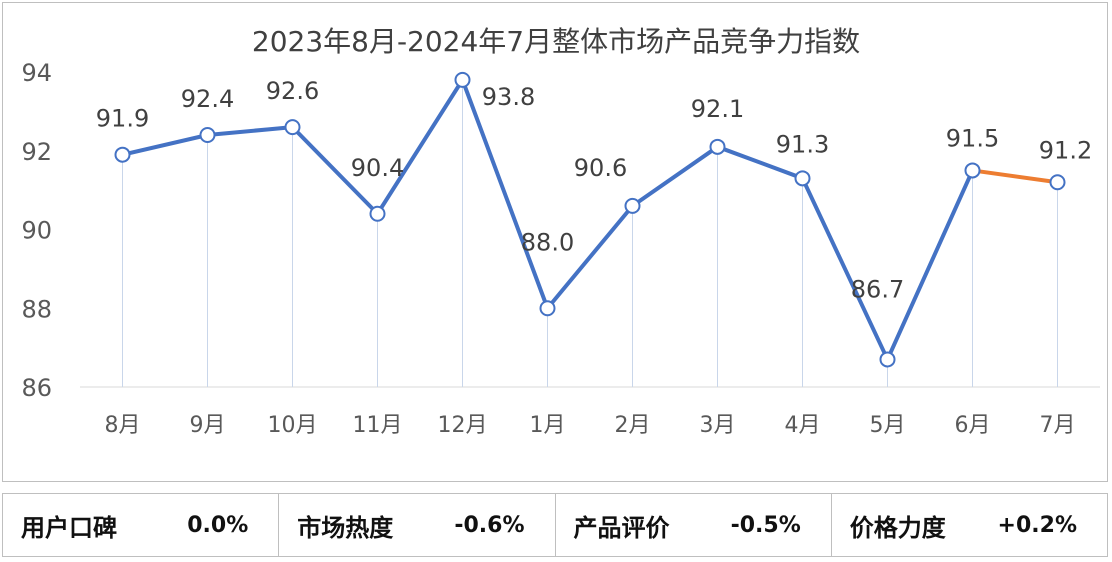 The image size is (1112, 562). What do you see at coordinates (621, 527) in the screenshot?
I see `metric-label: 产品评价` at bounding box center [621, 527].